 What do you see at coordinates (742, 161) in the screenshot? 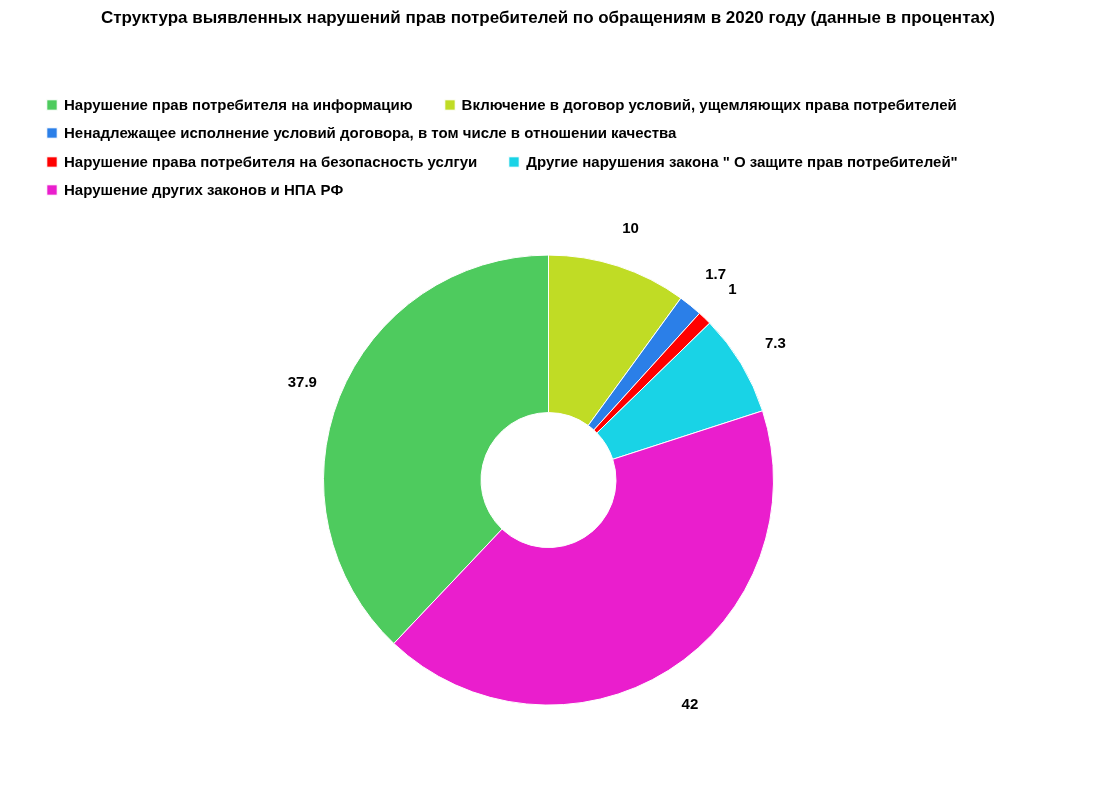
I see `legend-label: Другие нарушения закона " О защите прав потребителей"` at bounding box center [742, 161].